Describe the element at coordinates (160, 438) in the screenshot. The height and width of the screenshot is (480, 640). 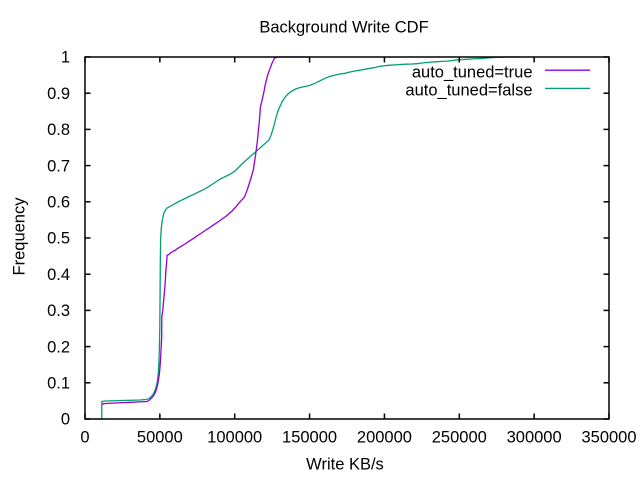
I see `svg-text: 50000` at that location.